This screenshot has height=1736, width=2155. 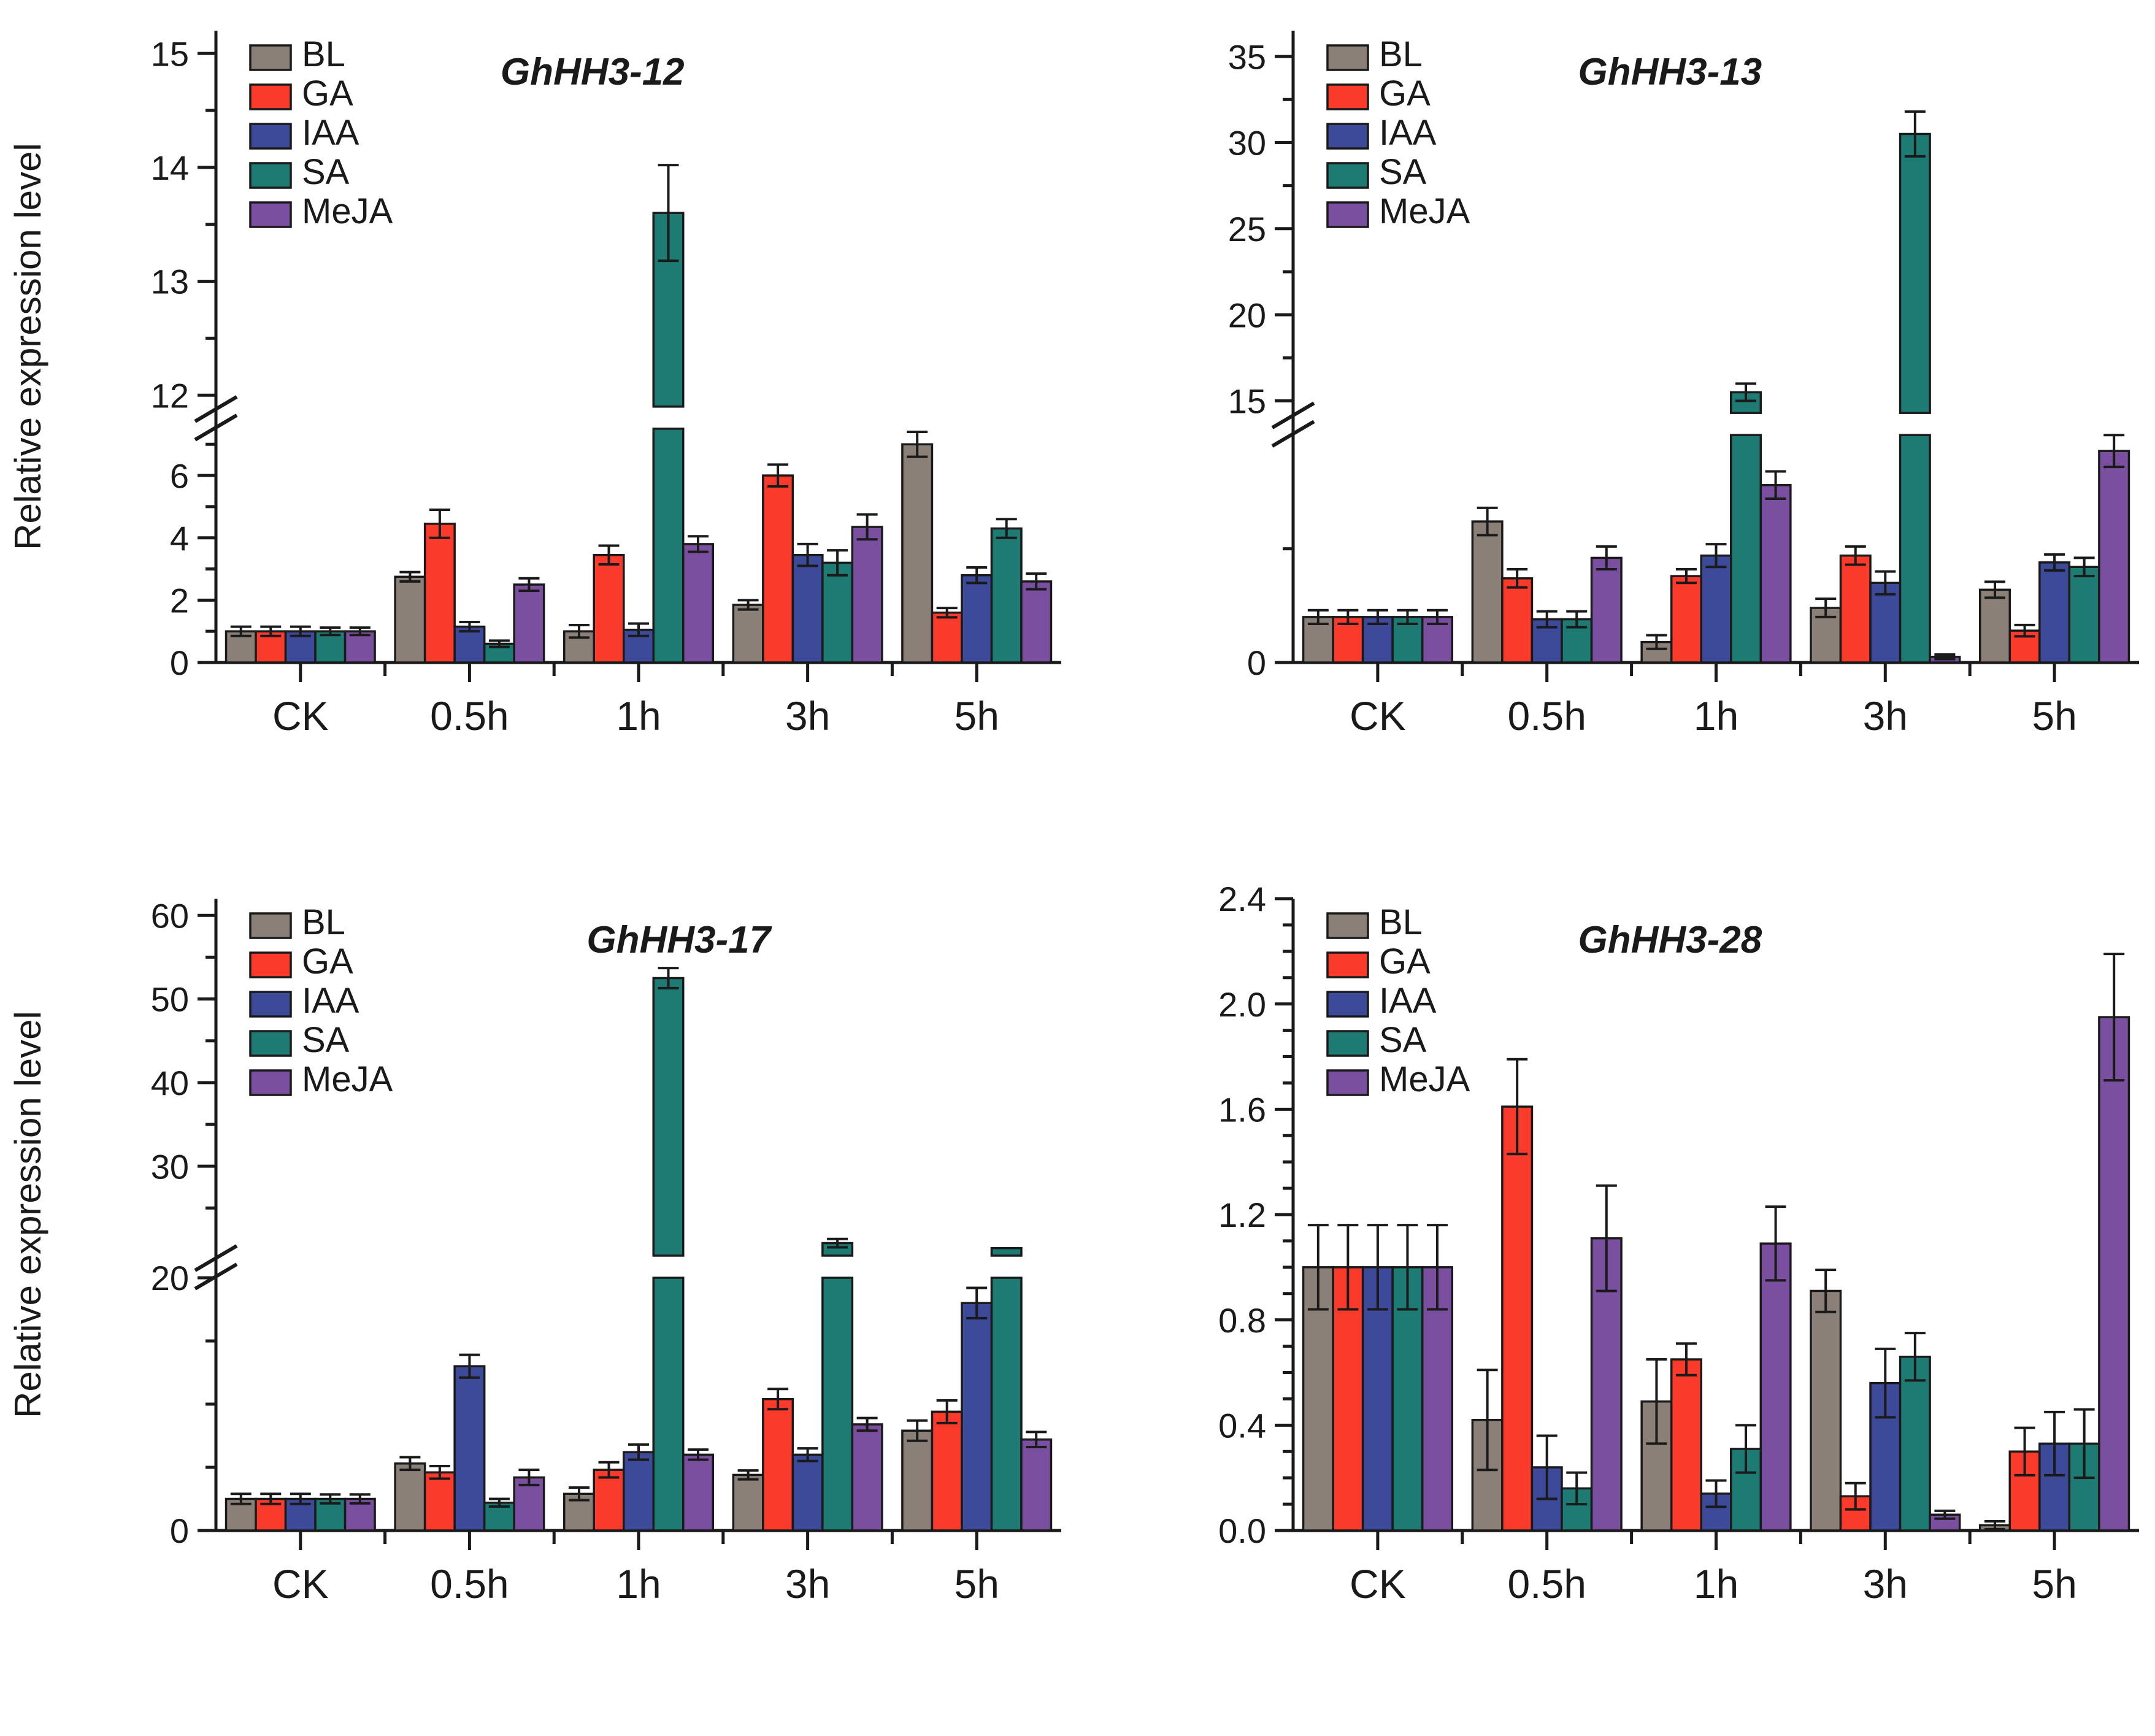 What do you see at coordinates (1407, 1267) in the screenshot?
I see `error-bar-SA-CK` at bounding box center [1407, 1267].